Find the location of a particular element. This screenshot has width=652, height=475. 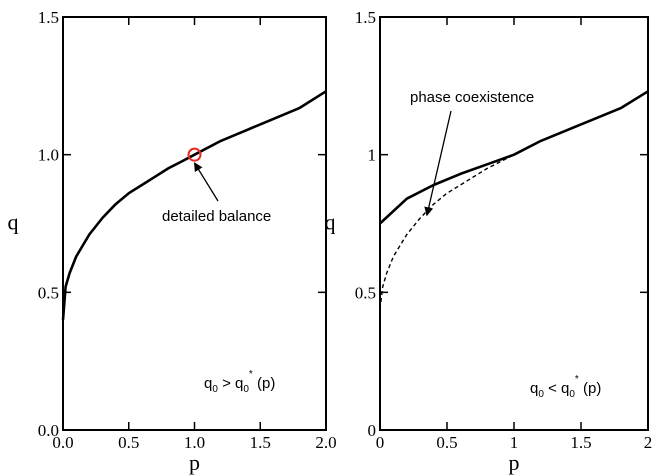

dashed-series-line is located at coordinates (447, 231).